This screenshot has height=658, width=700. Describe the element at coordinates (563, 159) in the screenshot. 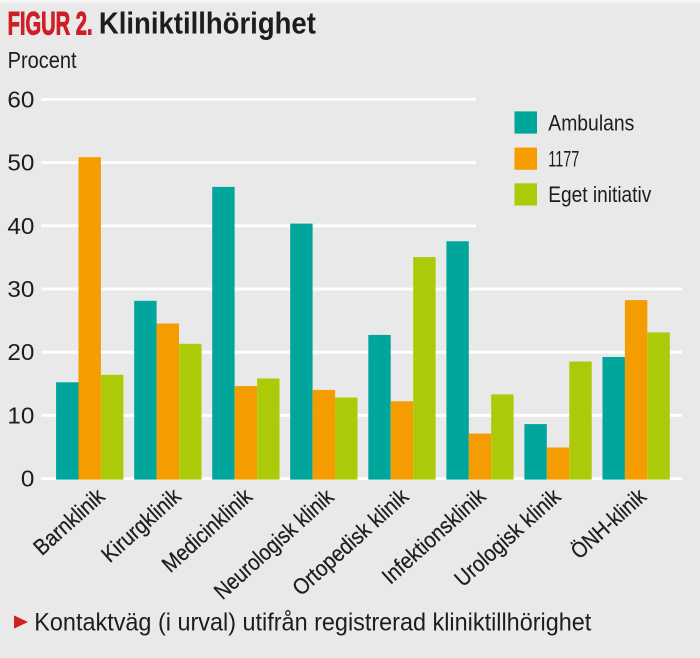

I see `svg-text: 1177` at that location.